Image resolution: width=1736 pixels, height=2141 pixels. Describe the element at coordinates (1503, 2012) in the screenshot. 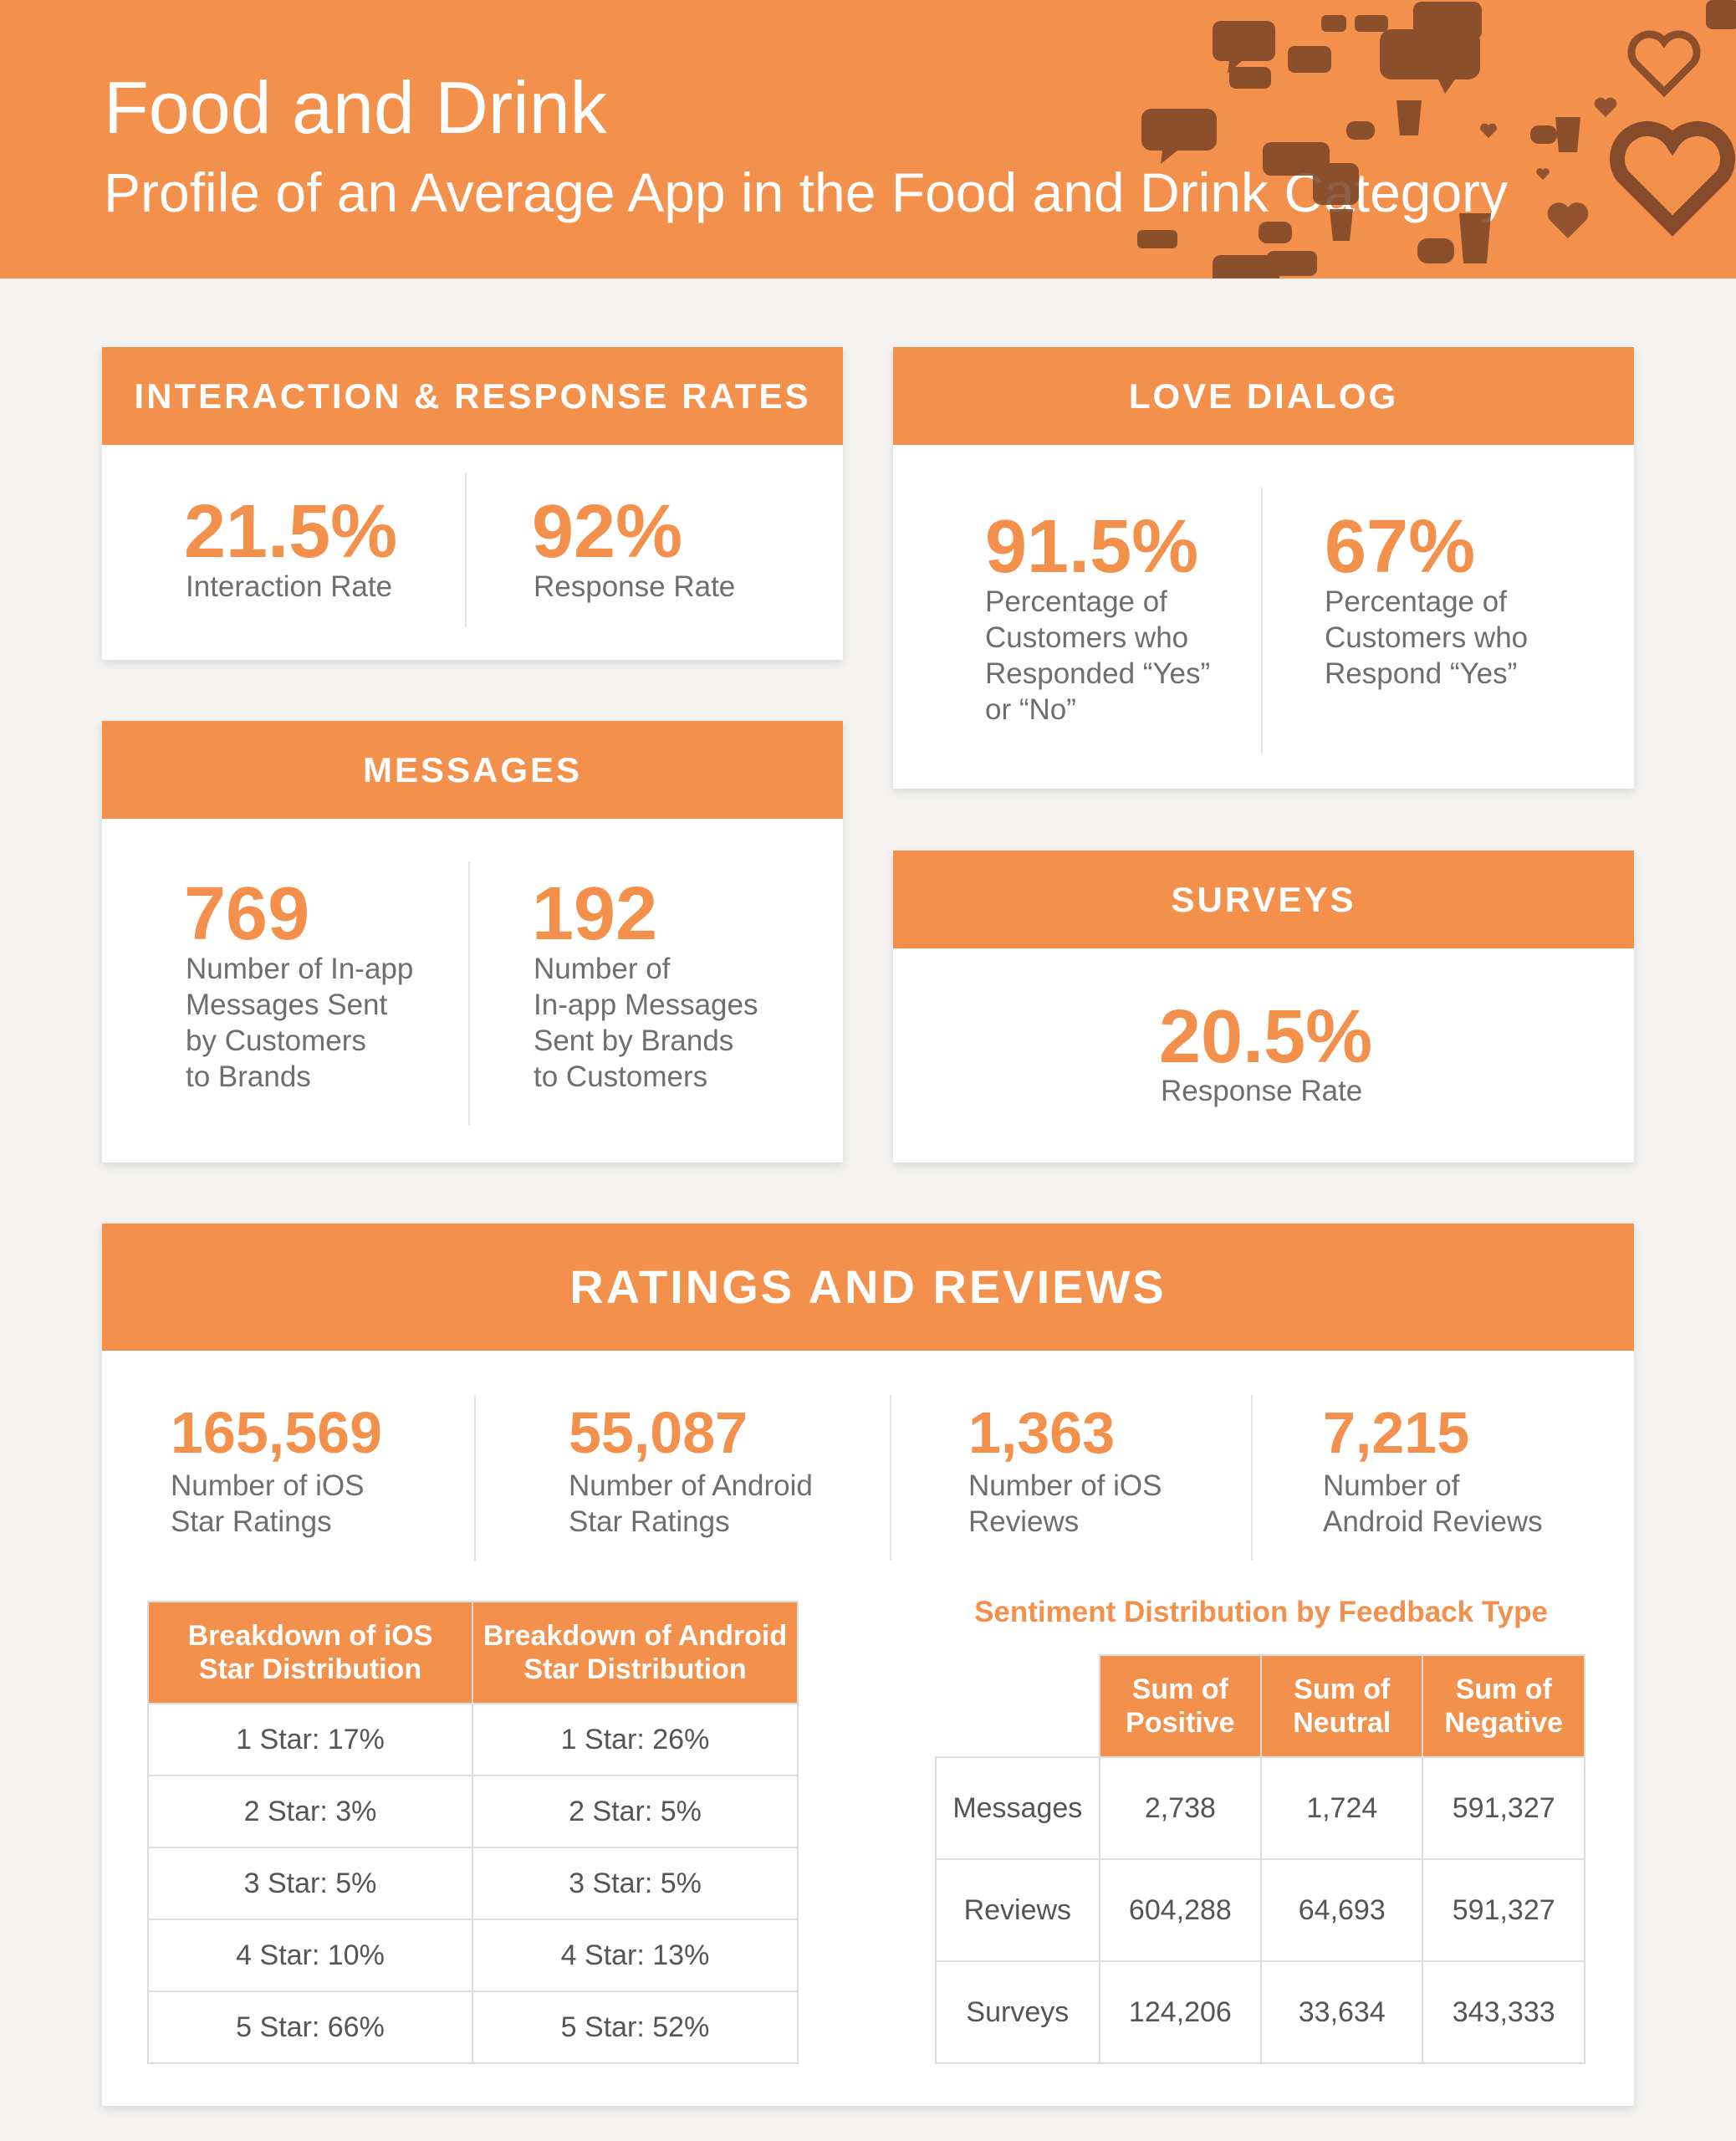

I see `sentiment-cell: 343,333` at that location.